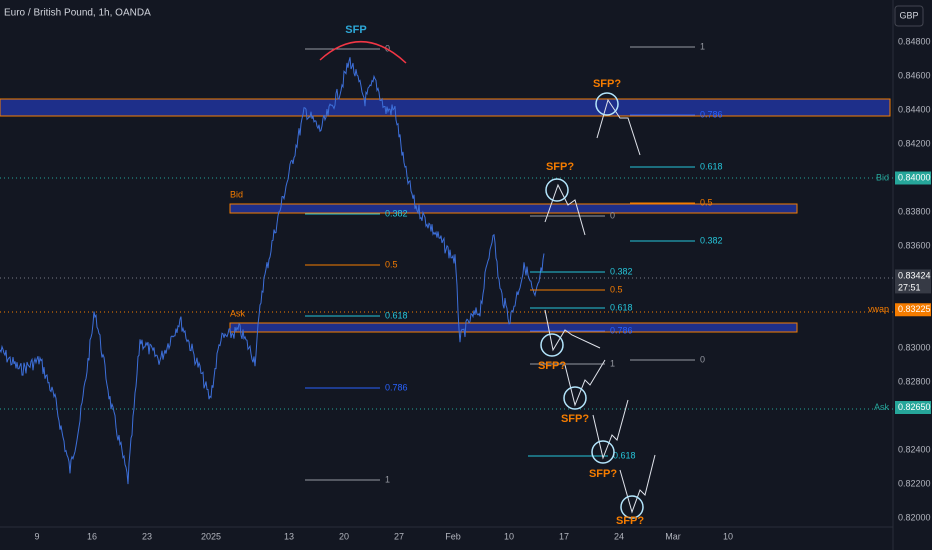  What do you see at coordinates (673, 536) in the screenshot?
I see `time-label: Mar` at bounding box center [673, 536].